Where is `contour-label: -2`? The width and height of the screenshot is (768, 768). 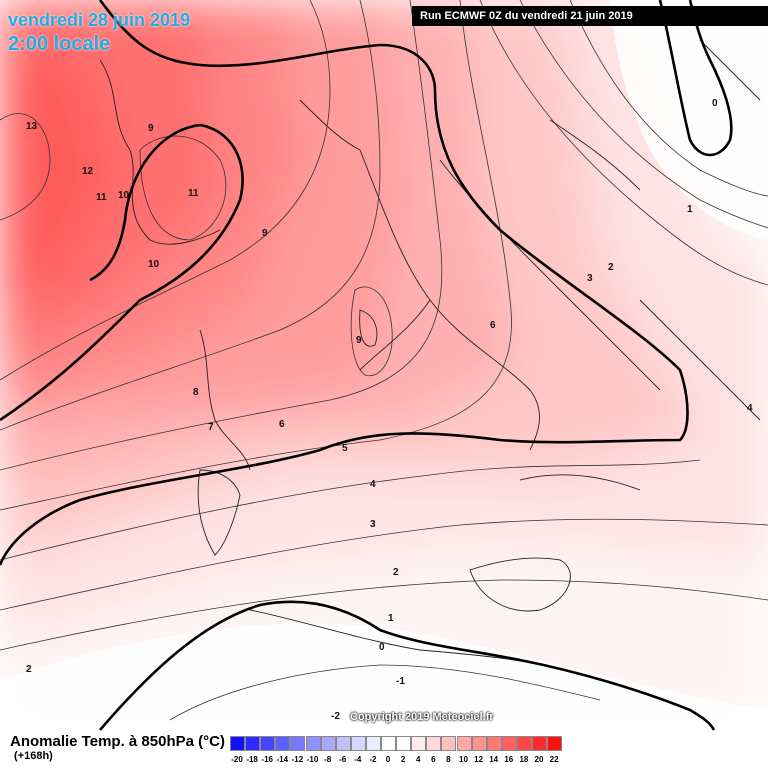 contour-label: -2 is located at coordinates (335, 716).